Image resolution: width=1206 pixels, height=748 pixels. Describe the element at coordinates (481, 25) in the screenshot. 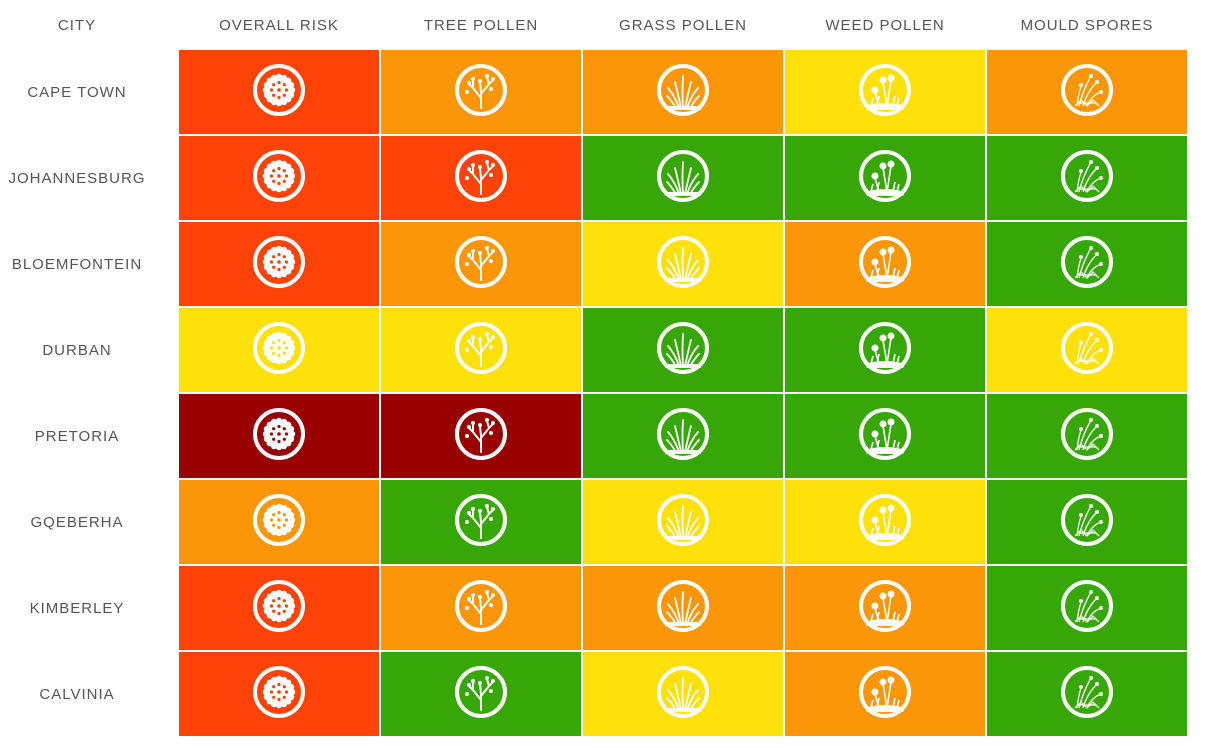

I see `column-header-tree-pollen: TREE POLLEN` at that location.